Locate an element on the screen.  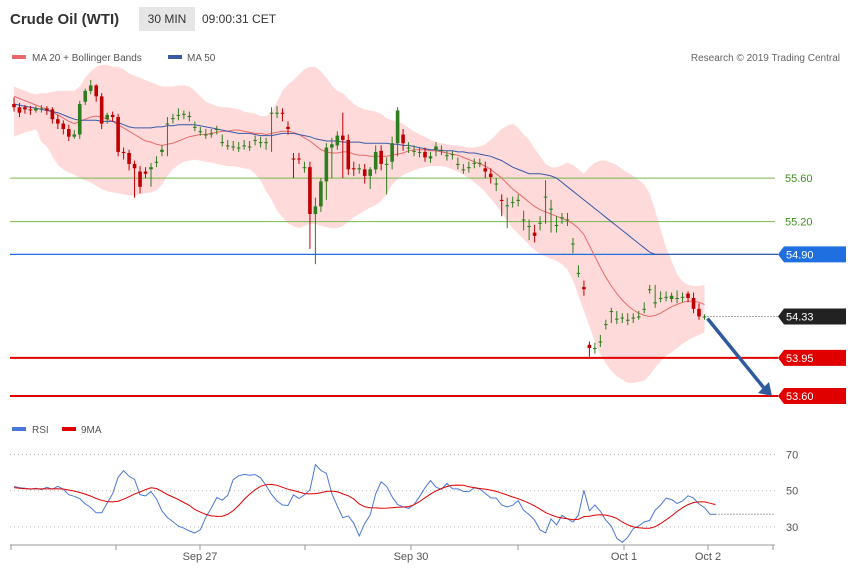
x-tick-label: Sep 30 is located at coordinates (411, 557).